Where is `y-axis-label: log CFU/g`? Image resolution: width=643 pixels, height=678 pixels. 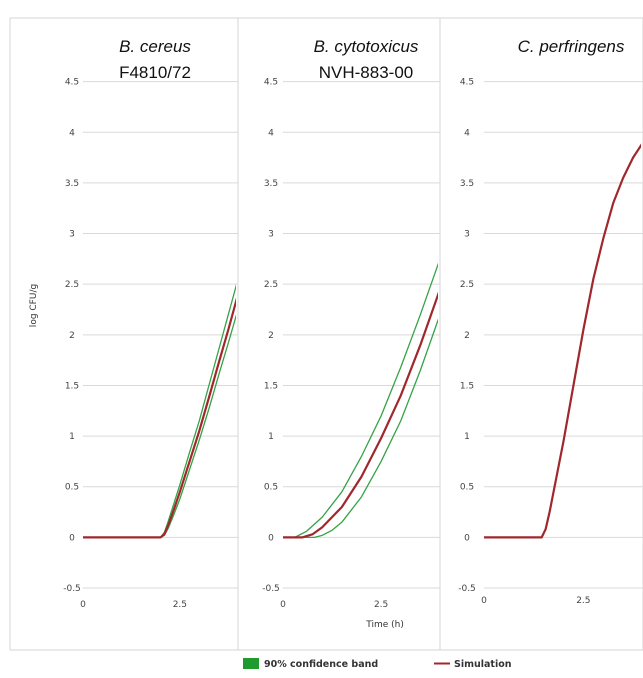
y-axis-label: log CFU/g is located at coordinates (34, 305).